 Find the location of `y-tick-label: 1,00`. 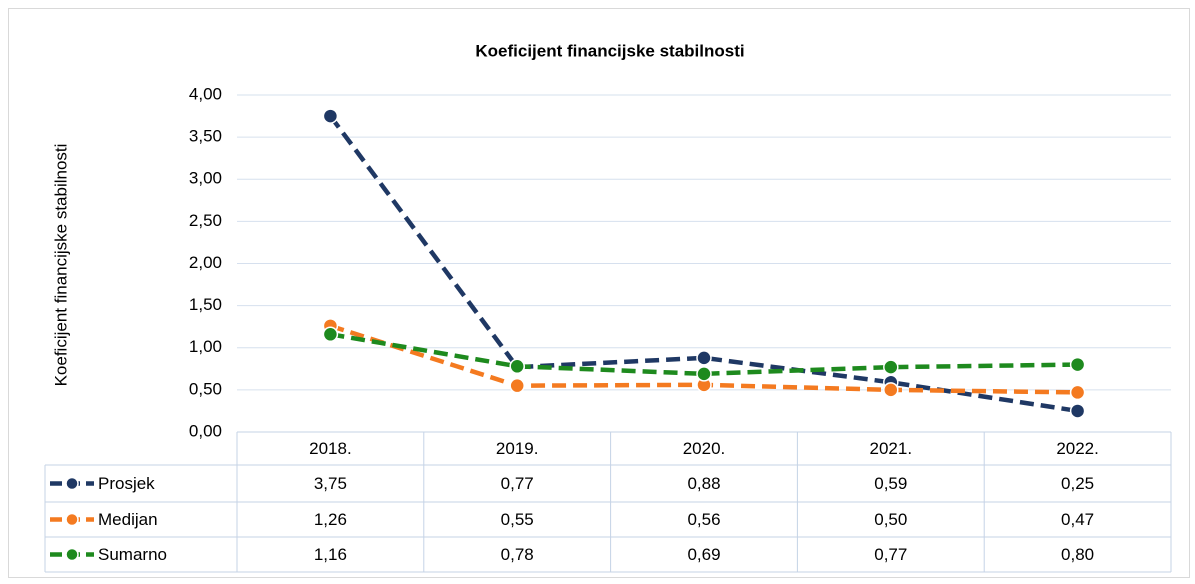

y-tick-label: 1,00 is located at coordinates (205, 346).